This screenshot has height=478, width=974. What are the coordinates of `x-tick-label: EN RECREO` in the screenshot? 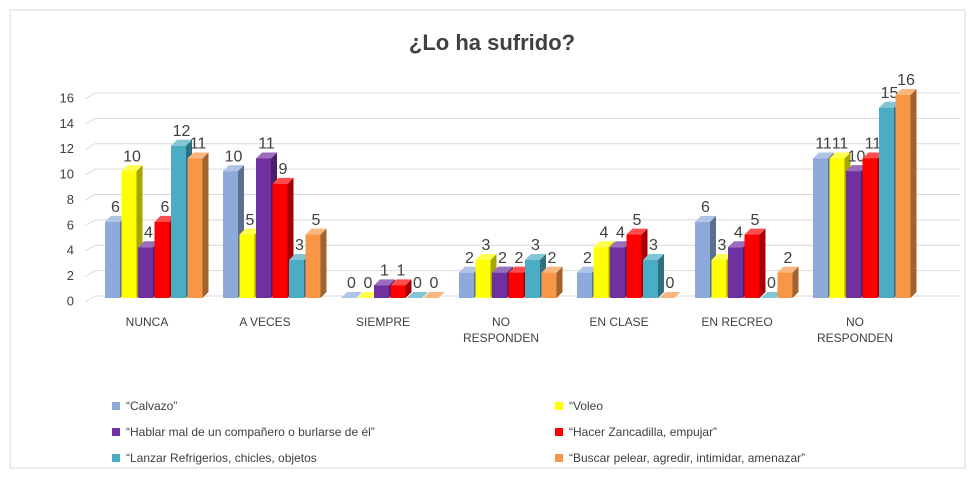 It's located at (737, 322).